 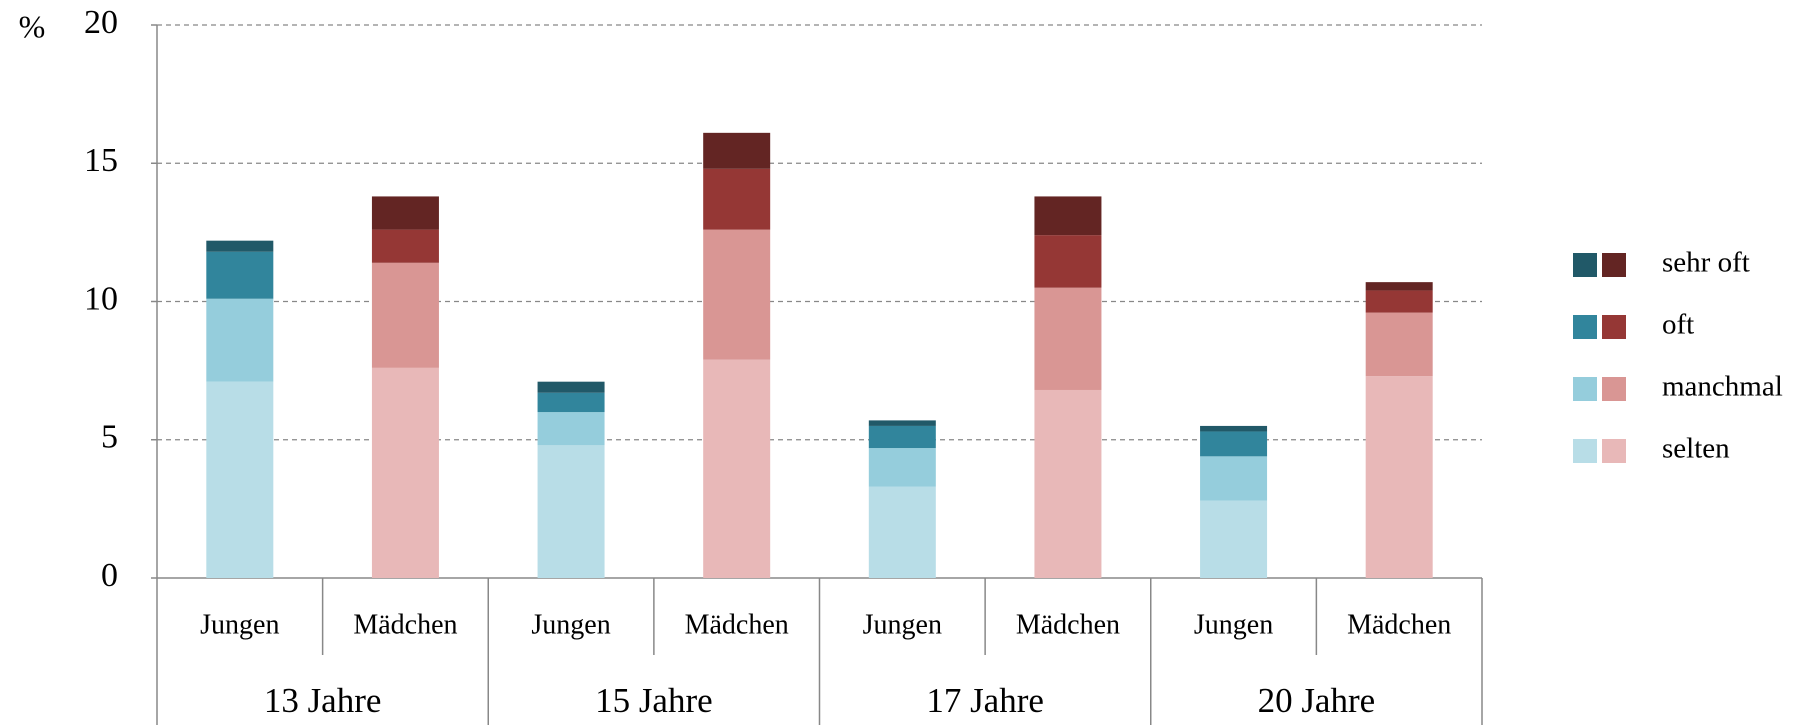 What do you see at coordinates (1706, 263) in the screenshot?
I see `legend-label: sehr oft` at bounding box center [1706, 263].